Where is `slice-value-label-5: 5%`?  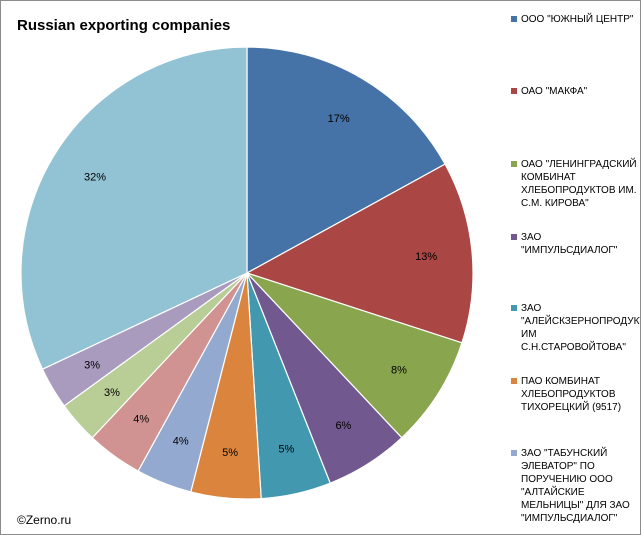 slice-value-label-5: 5% is located at coordinates (230, 453).